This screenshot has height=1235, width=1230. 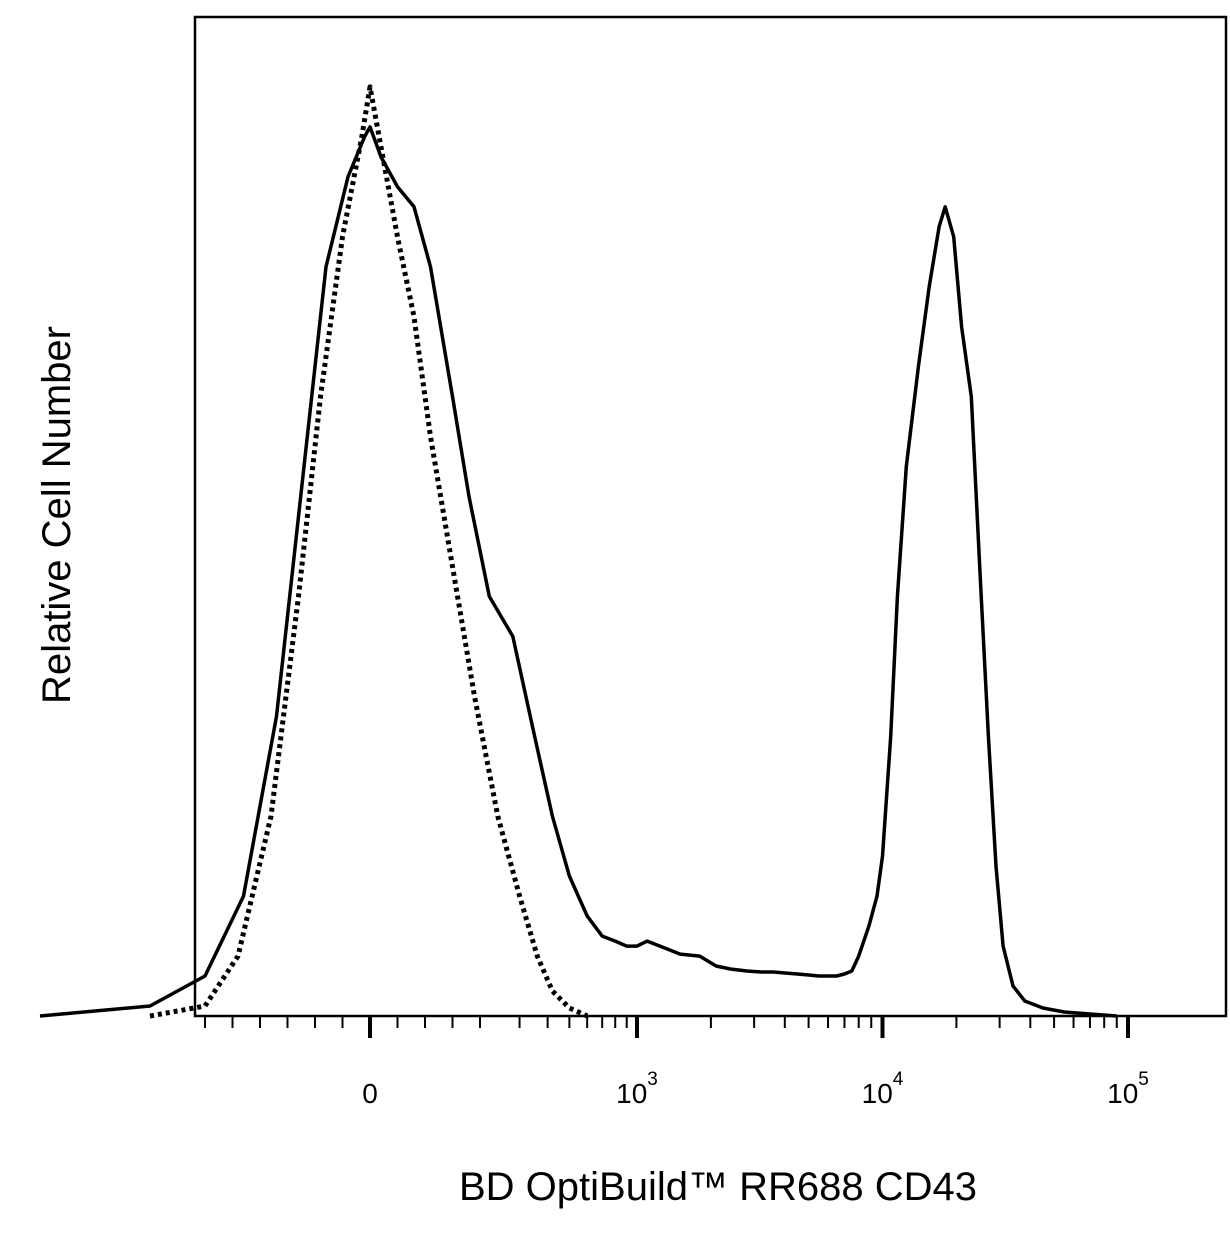 I want to click on x-tick-label-3: 10⁵, so click(x=1128, y=1089).